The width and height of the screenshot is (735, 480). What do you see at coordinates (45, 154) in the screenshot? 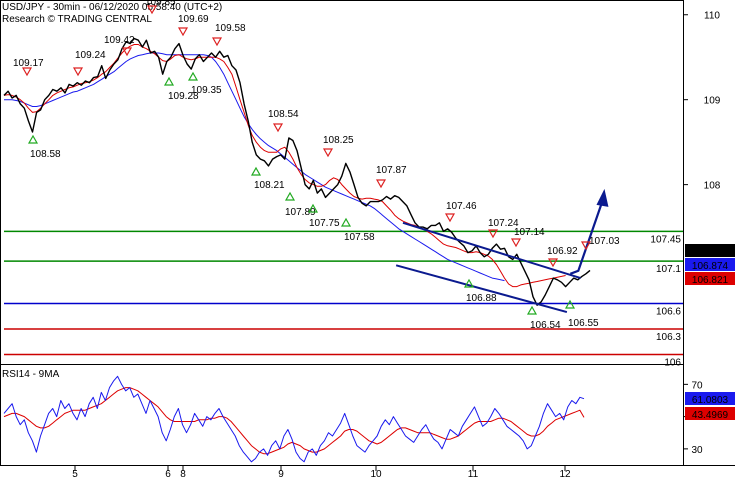
I see `trough-label: 108.58` at bounding box center [45, 154].